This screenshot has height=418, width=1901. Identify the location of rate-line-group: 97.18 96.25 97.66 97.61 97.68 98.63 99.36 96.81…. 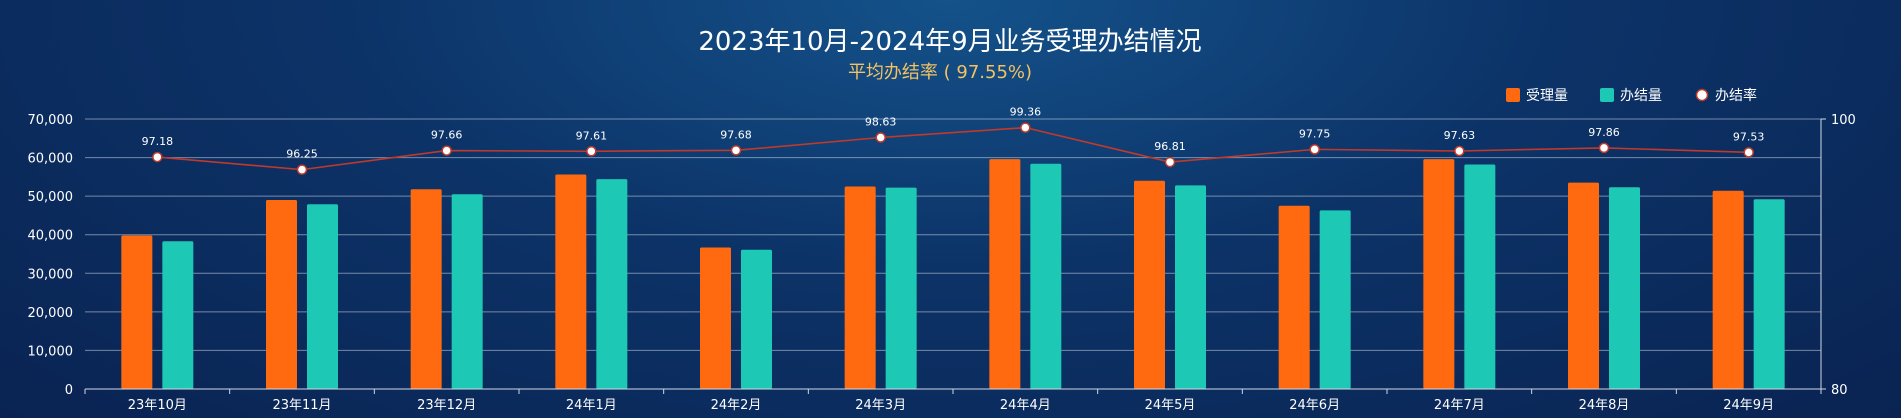
(953, 140).